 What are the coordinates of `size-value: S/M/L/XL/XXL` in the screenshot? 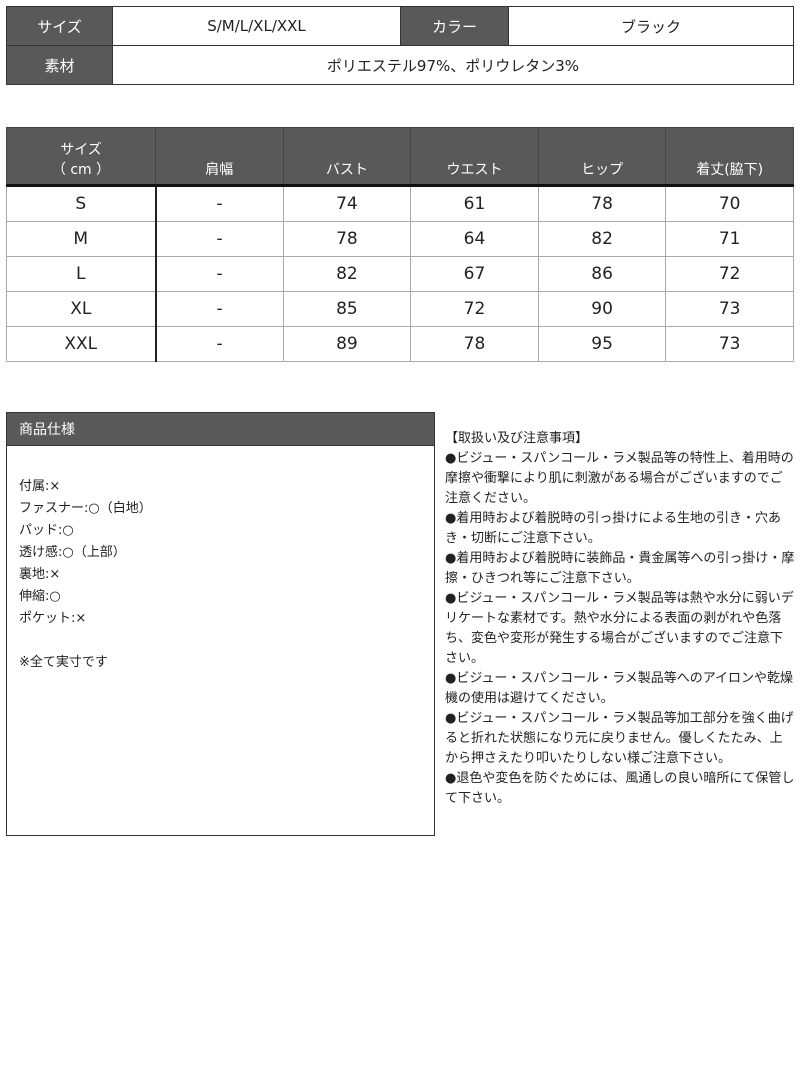 It's located at (256, 26).